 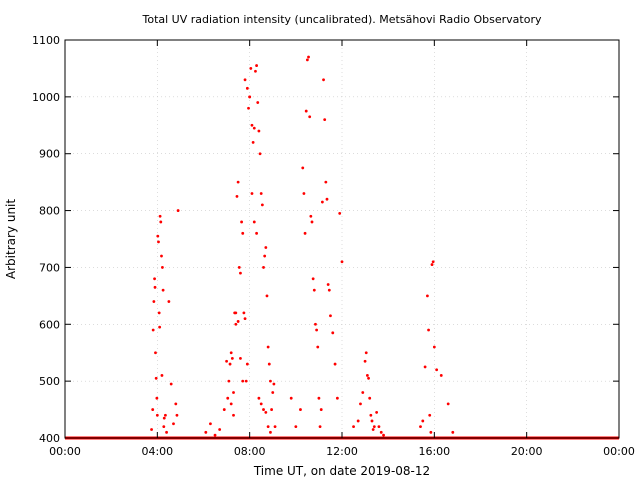 What do you see at coordinates (49, 154) in the screenshot?
I see `y-tick-label: 900` at bounding box center [49, 154].